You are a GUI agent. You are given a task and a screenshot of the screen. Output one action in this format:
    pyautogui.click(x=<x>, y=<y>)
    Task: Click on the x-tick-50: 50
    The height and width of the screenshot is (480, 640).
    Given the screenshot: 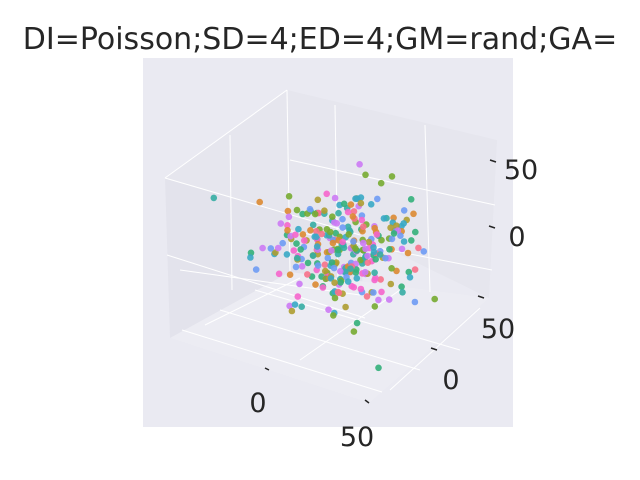 What is the action you would take?
    pyautogui.click(x=357, y=437)
    